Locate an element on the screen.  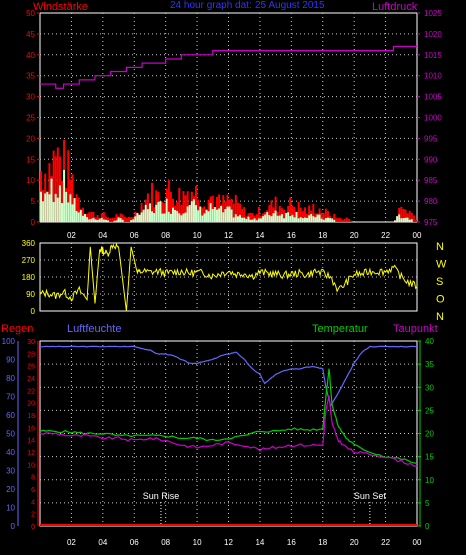
time-tick-label-bottom: 12 is located at coordinates (228, 542).